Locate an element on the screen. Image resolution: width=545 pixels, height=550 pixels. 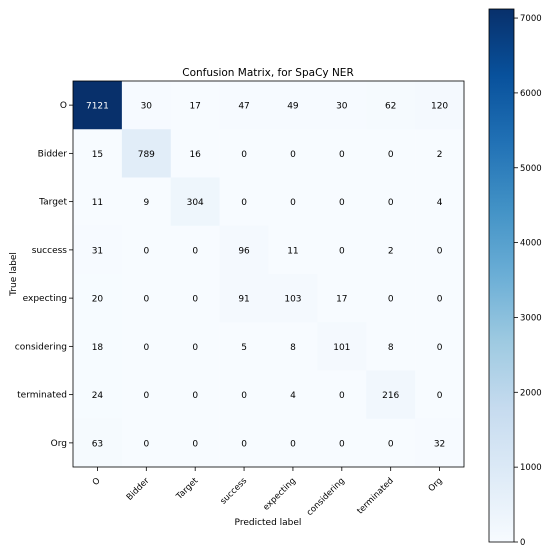
cell-value-label: 91 is located at coordinates (243, 300).